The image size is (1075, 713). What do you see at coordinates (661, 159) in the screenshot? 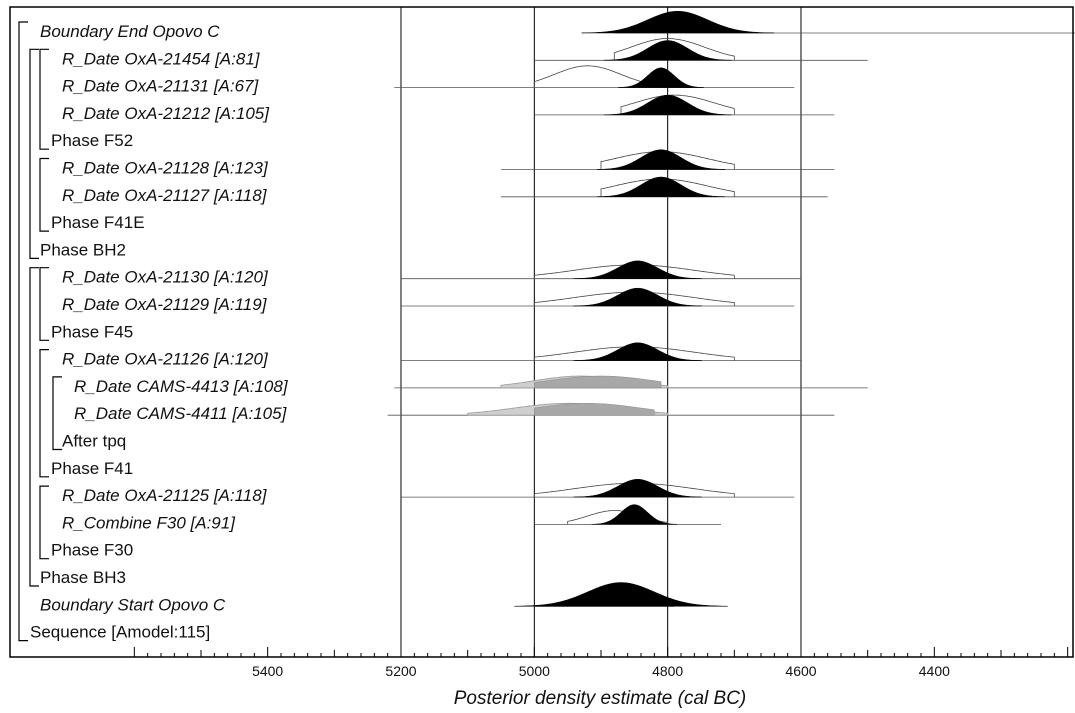
I see `posterior-density-r-date-oxa-21128-a-123-` at bounding box center [661, 159].